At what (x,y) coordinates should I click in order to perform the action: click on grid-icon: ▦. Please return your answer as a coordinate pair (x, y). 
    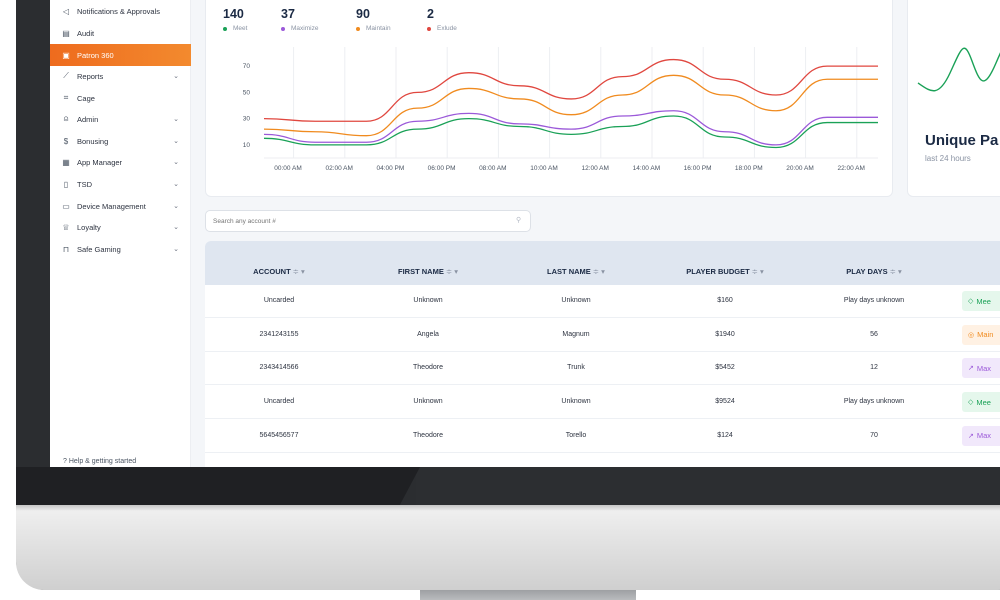
    Looking at the image, I should click on (66, 162).